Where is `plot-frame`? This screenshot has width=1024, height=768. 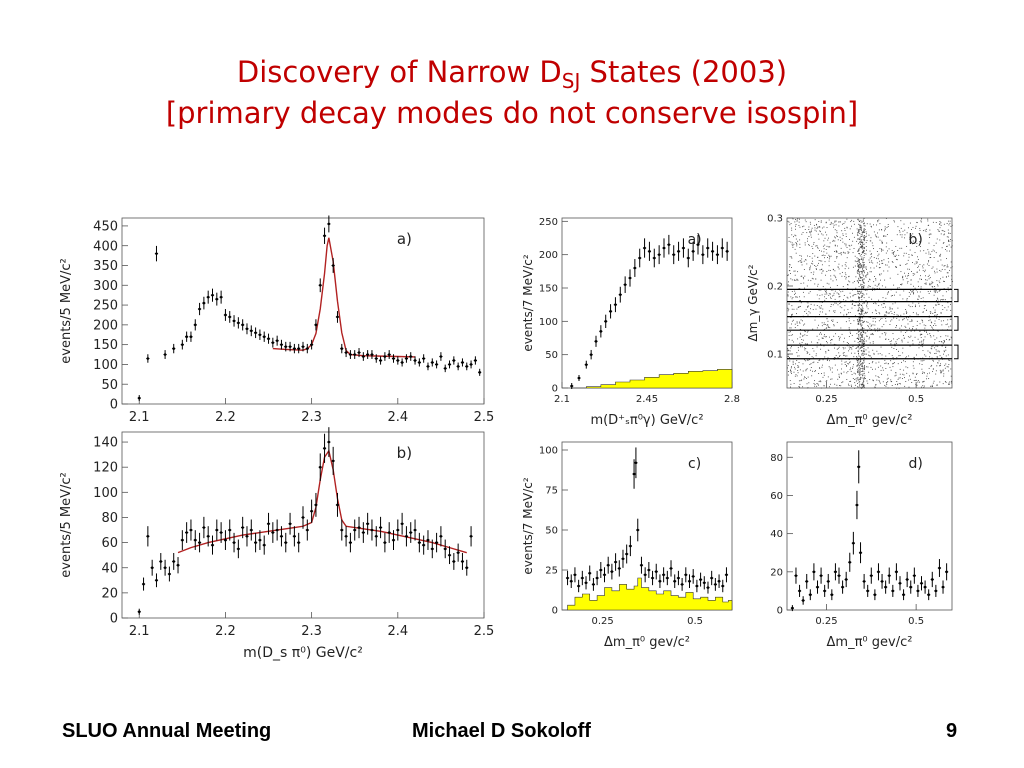 plot-frame is located at coordinates (647, 526).